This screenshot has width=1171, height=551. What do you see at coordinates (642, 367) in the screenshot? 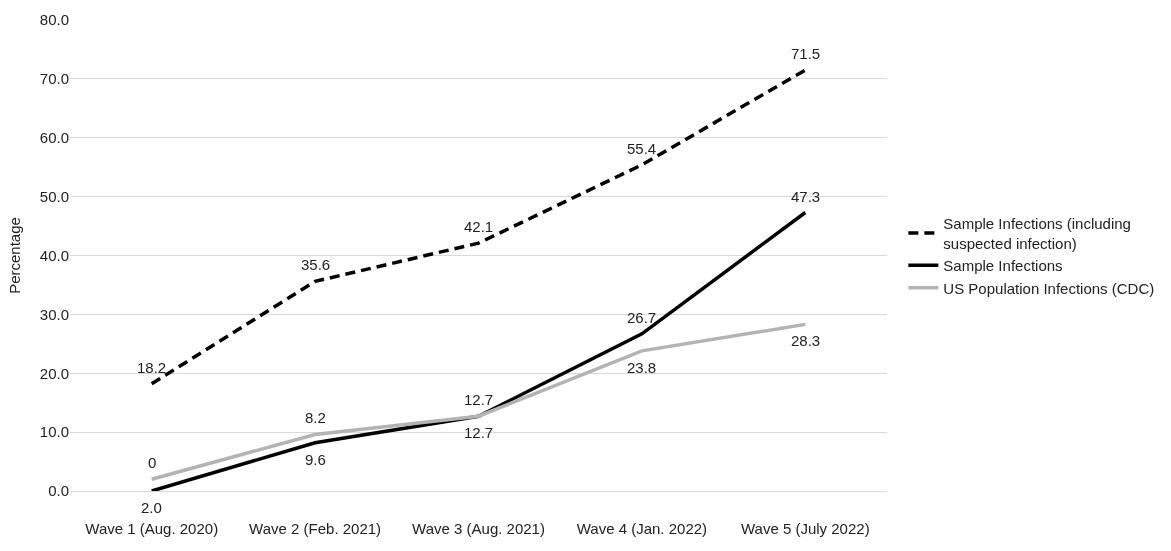
I see `data-label: 23.8` at bounding box center [642, 367].